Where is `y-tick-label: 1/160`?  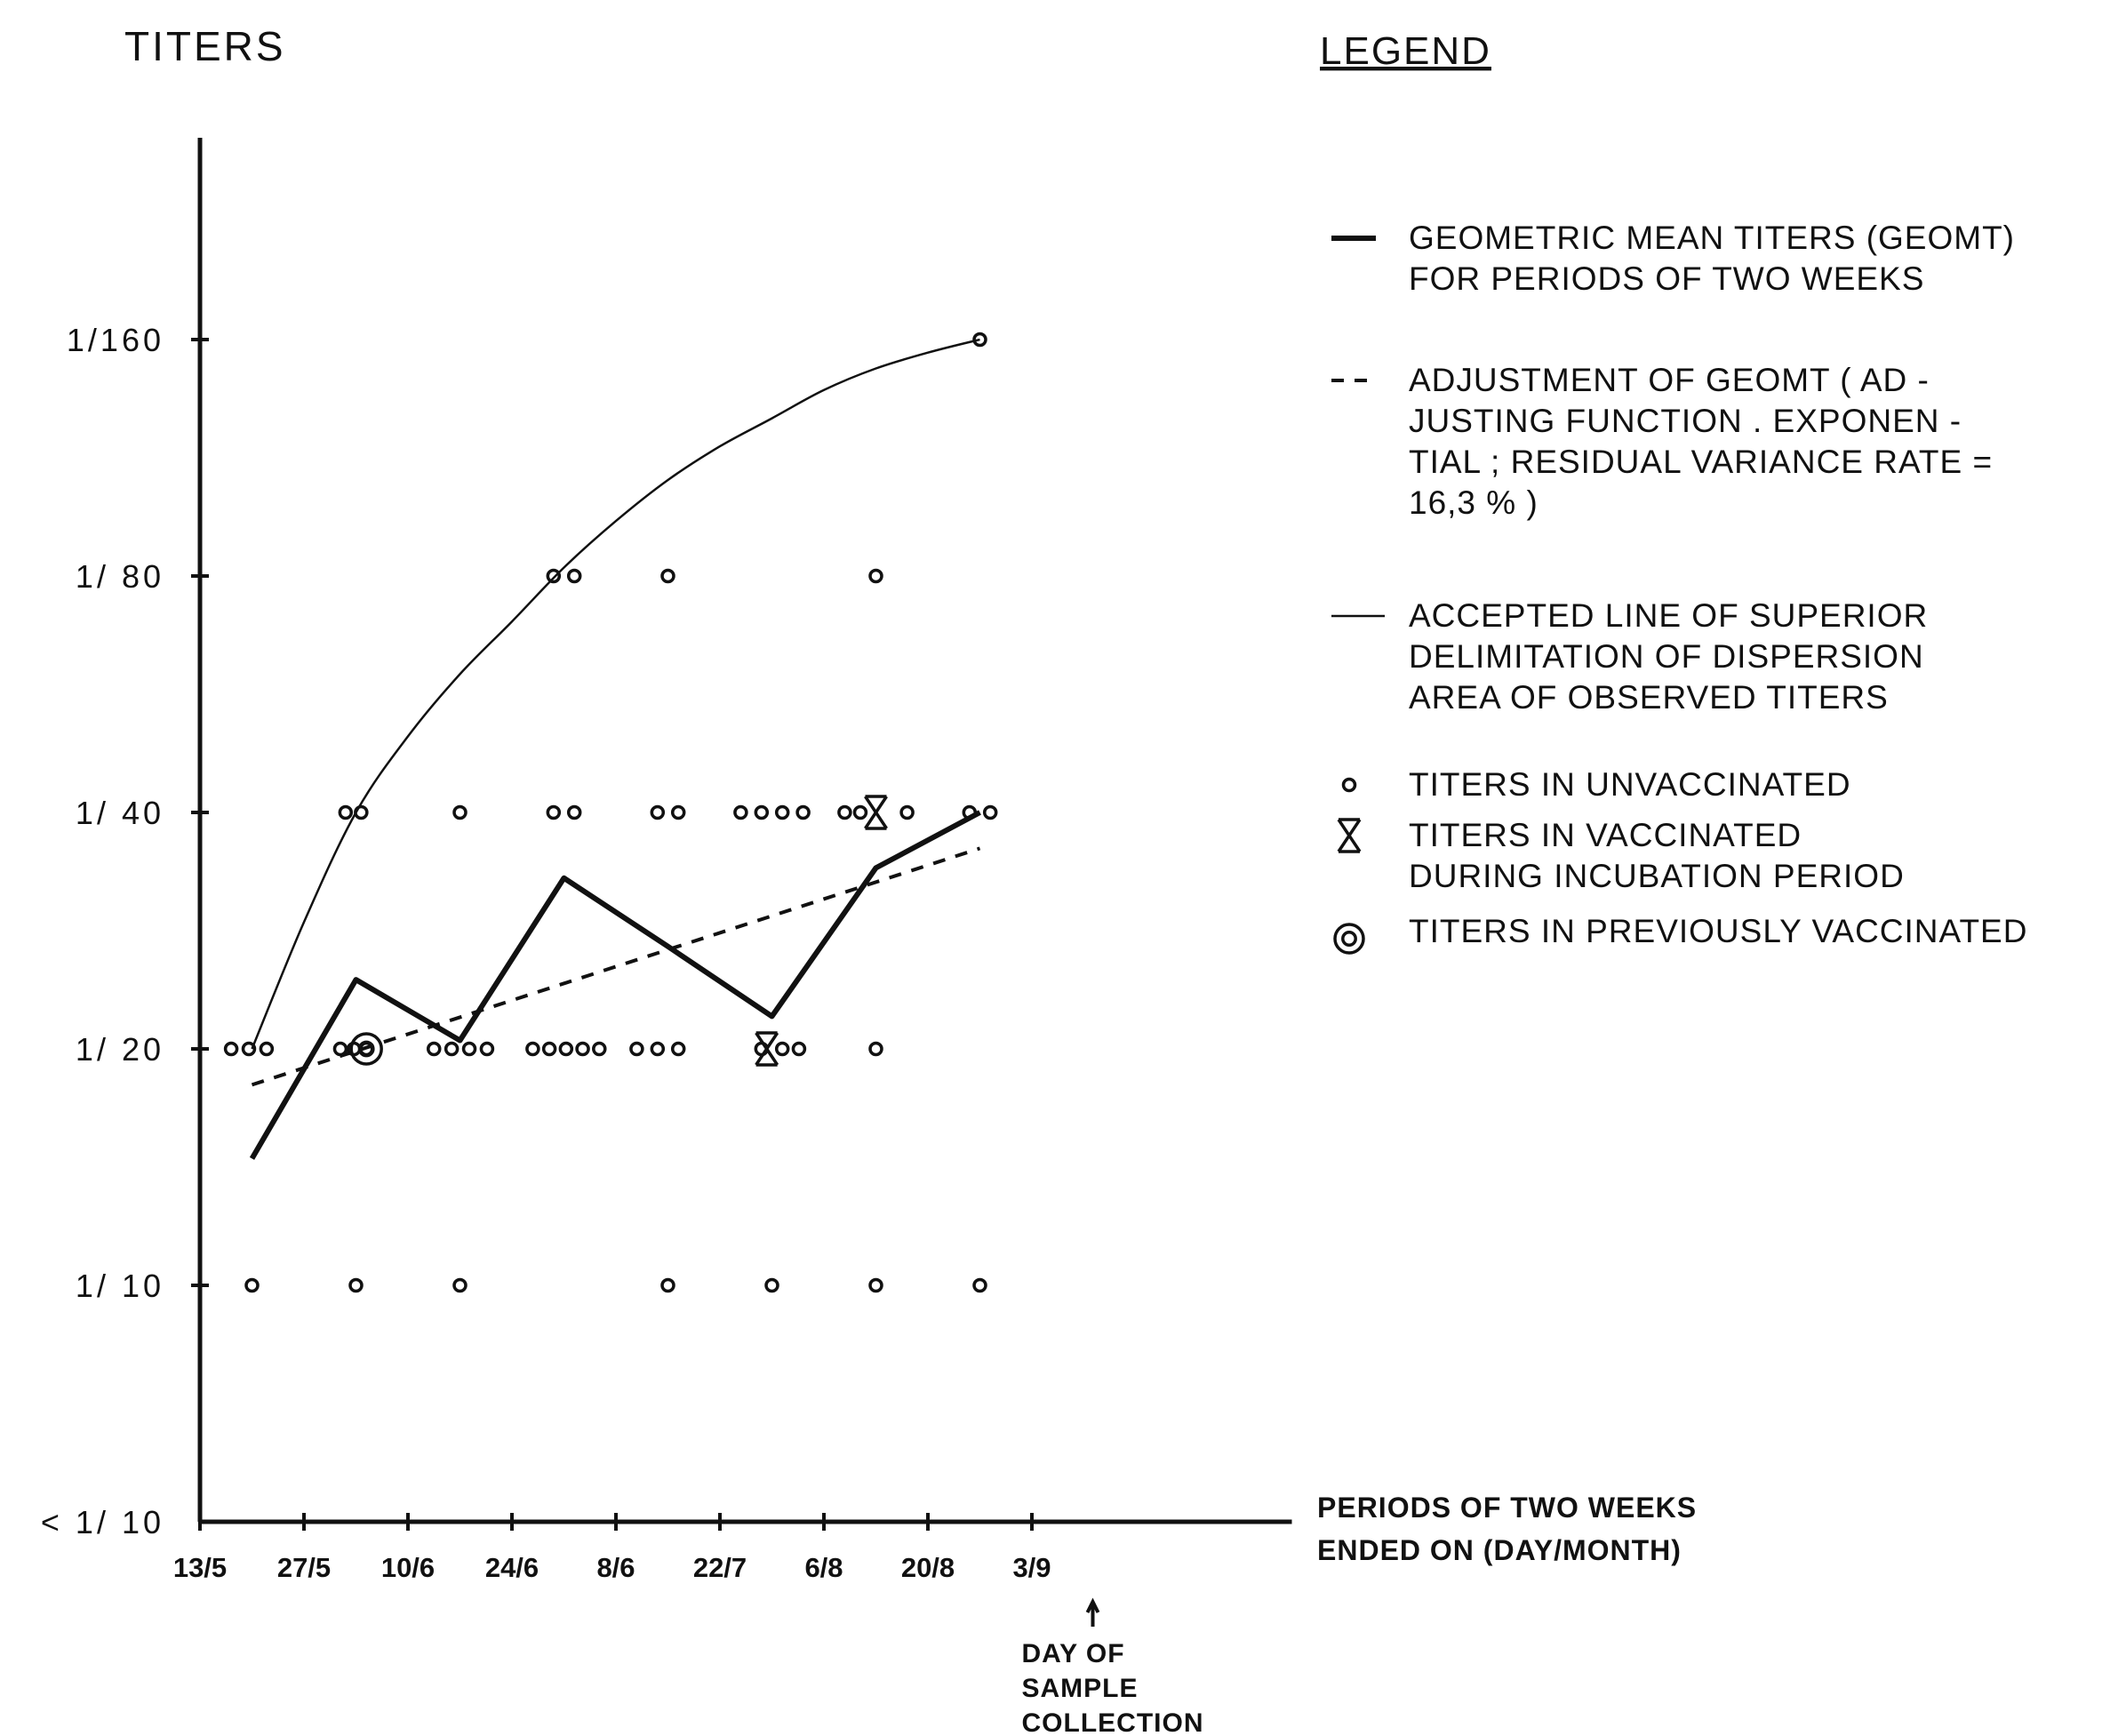 y-tick-label: 1/160 is located at coordinates (115, 340).